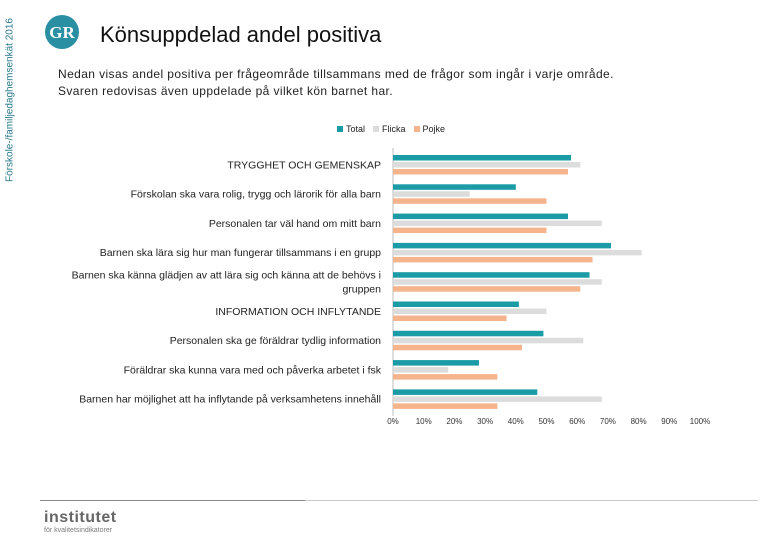 Image resolution: width=780 pixels, height=540 pixels. What do you see at coordinates (485, 421) in the screenshot?
I see `x-tick-label-3: 30%` at bounding box center [485, 421].